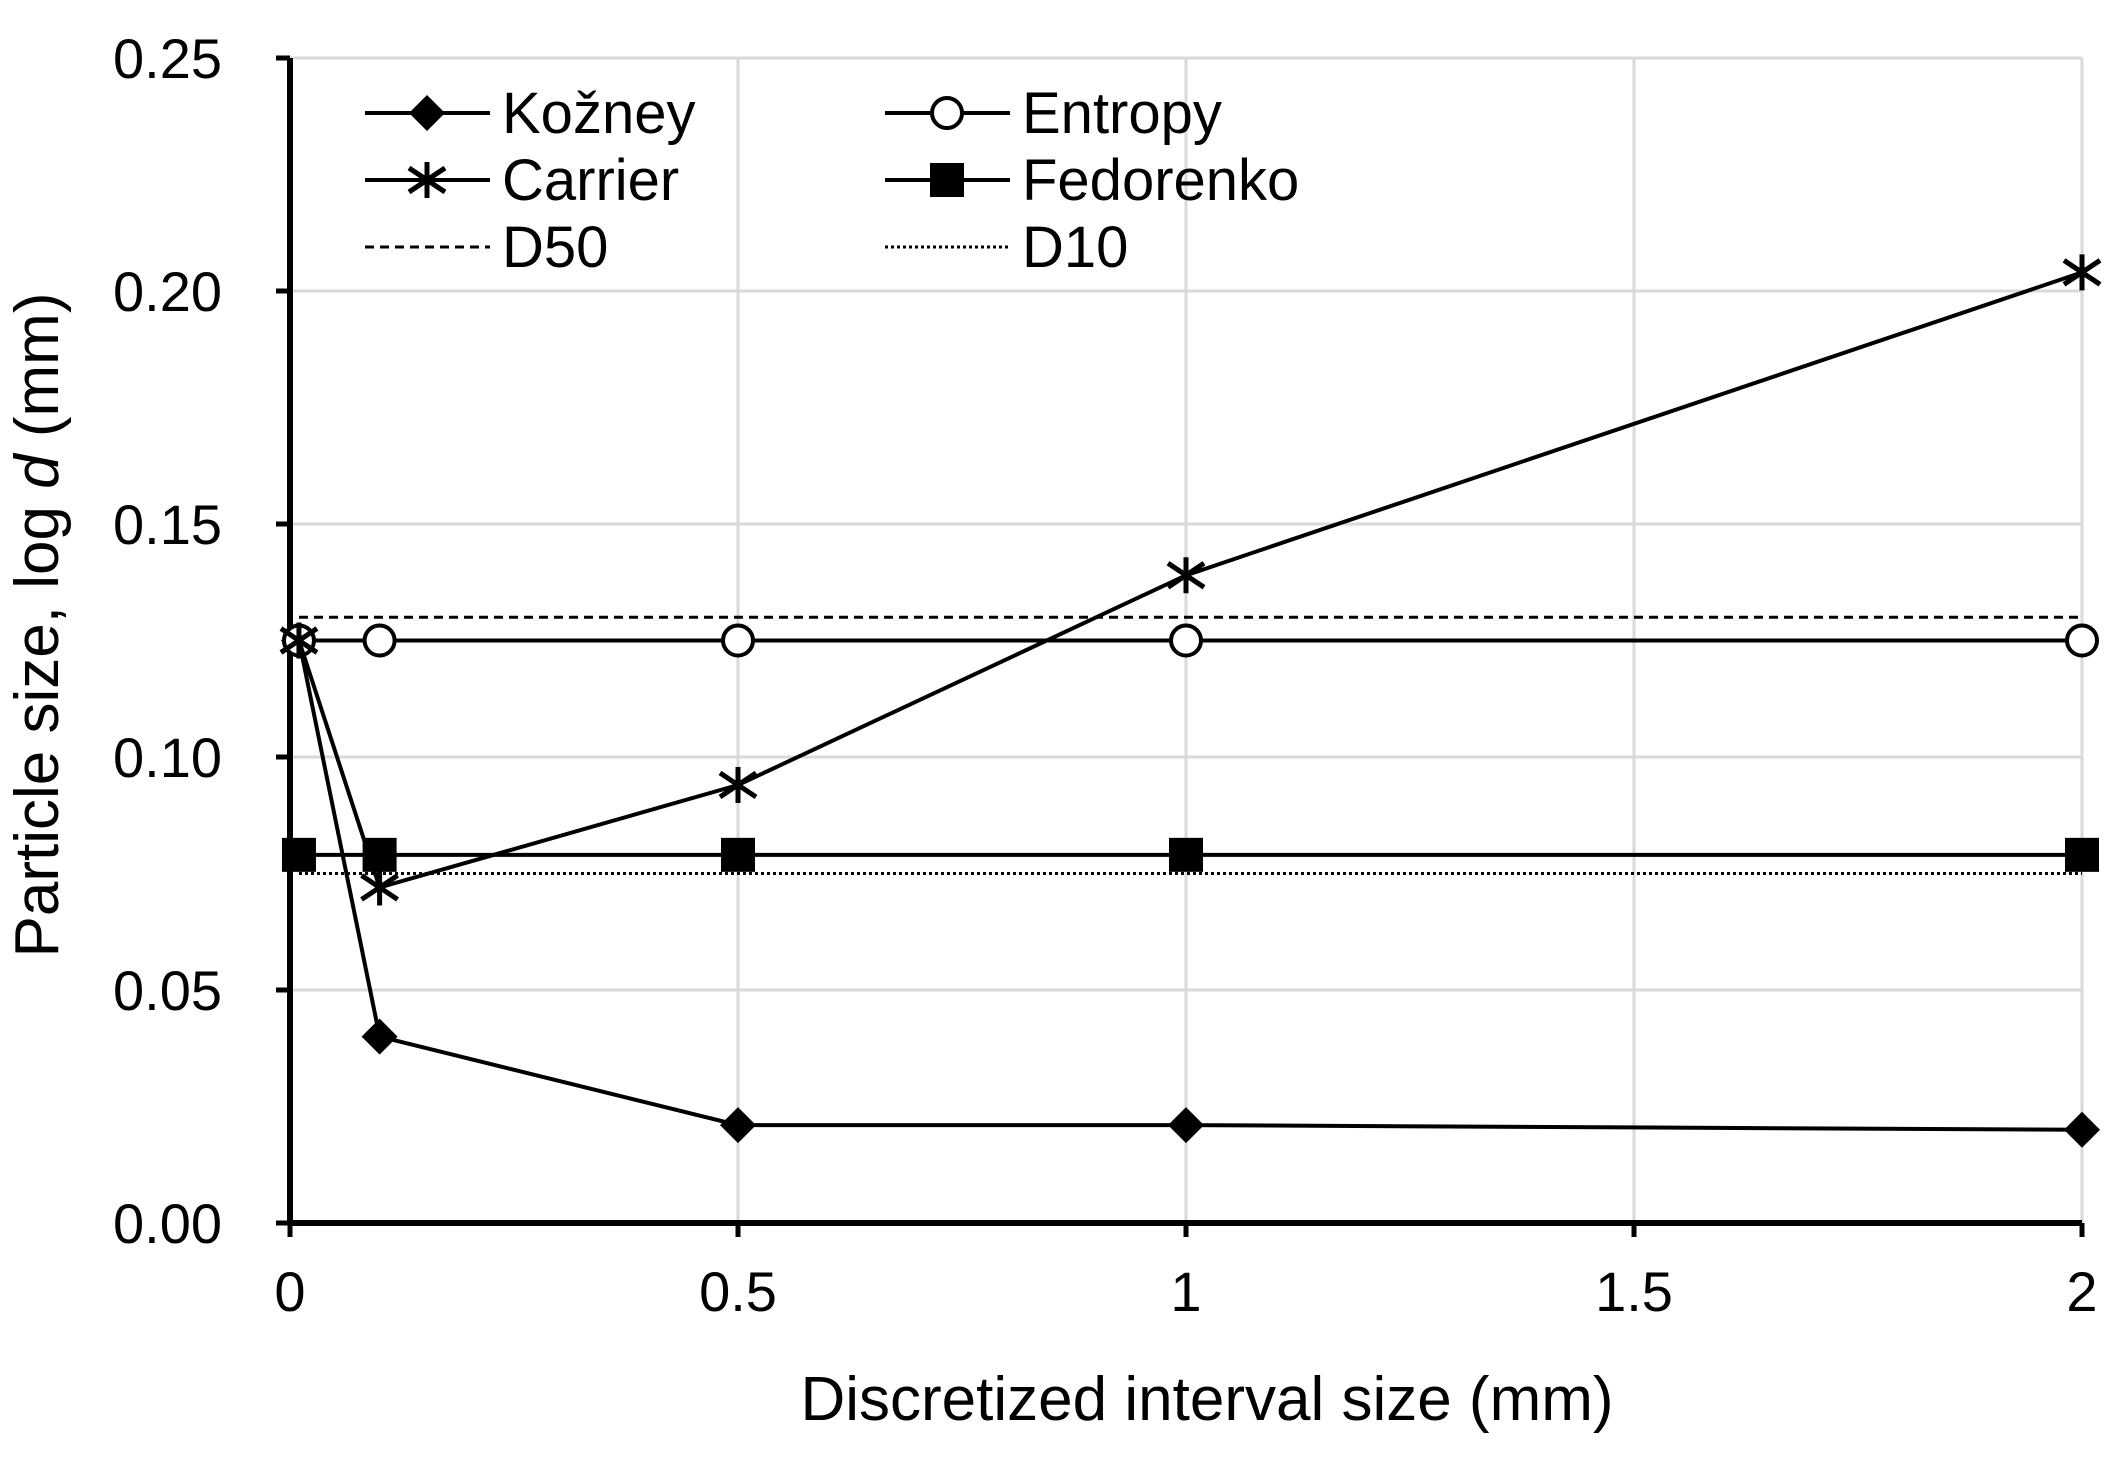 The image size is (2120, 1476). I want to click on legend-item-carrier: Carrier, so click(522, 180).